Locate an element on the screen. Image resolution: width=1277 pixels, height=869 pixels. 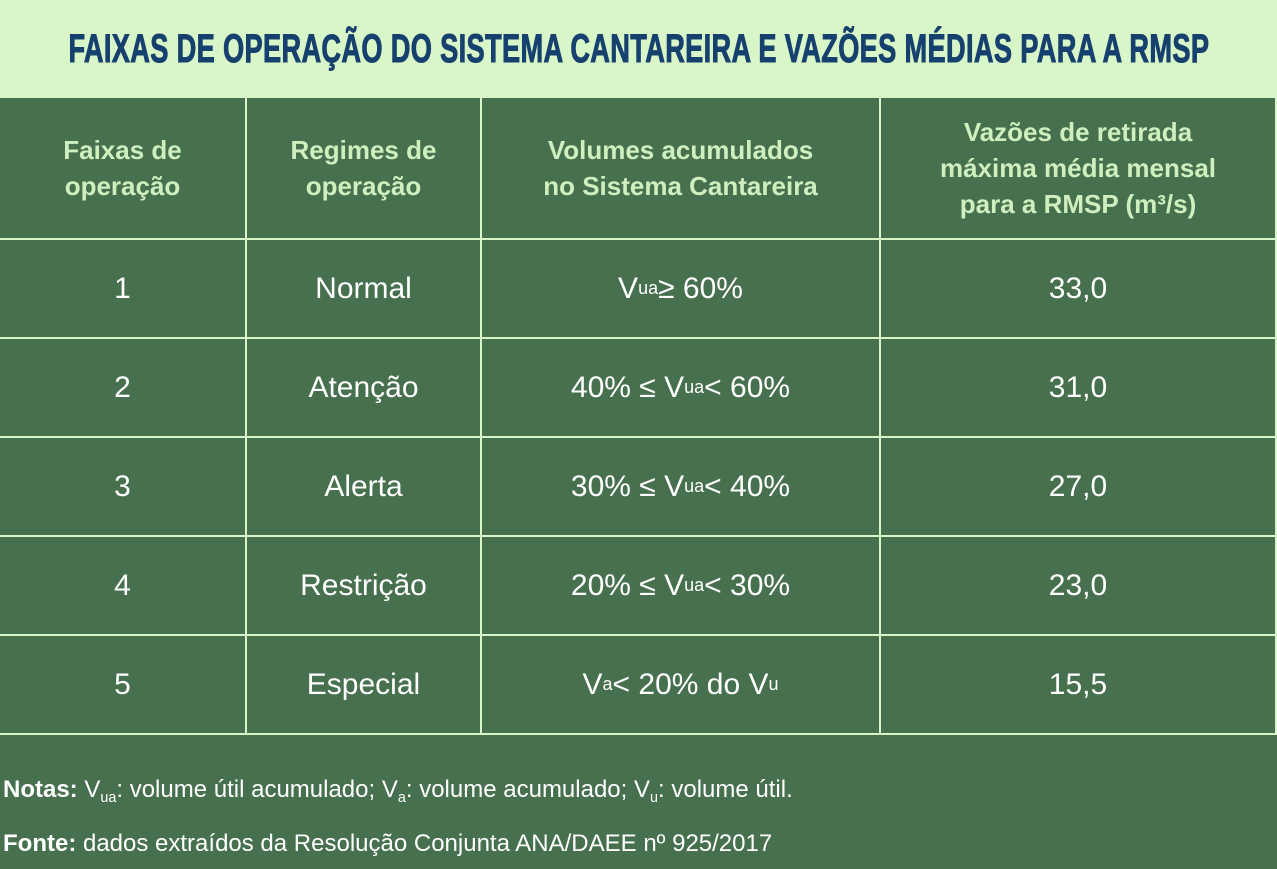
cell-faixa-row3: 3 is located at coordinates (122, 486).